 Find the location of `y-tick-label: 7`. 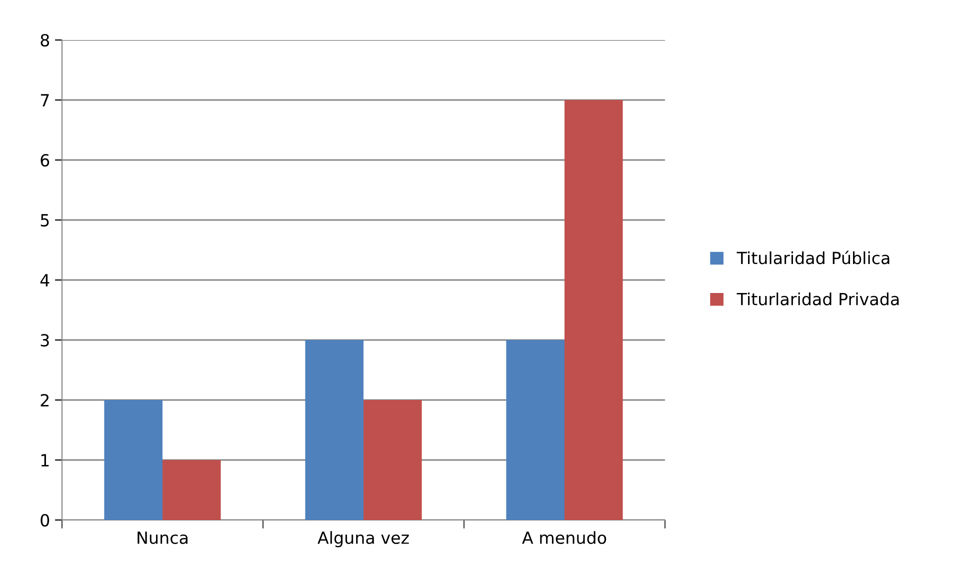

y-tick-label: 7 is located at coordinates (44, 100).